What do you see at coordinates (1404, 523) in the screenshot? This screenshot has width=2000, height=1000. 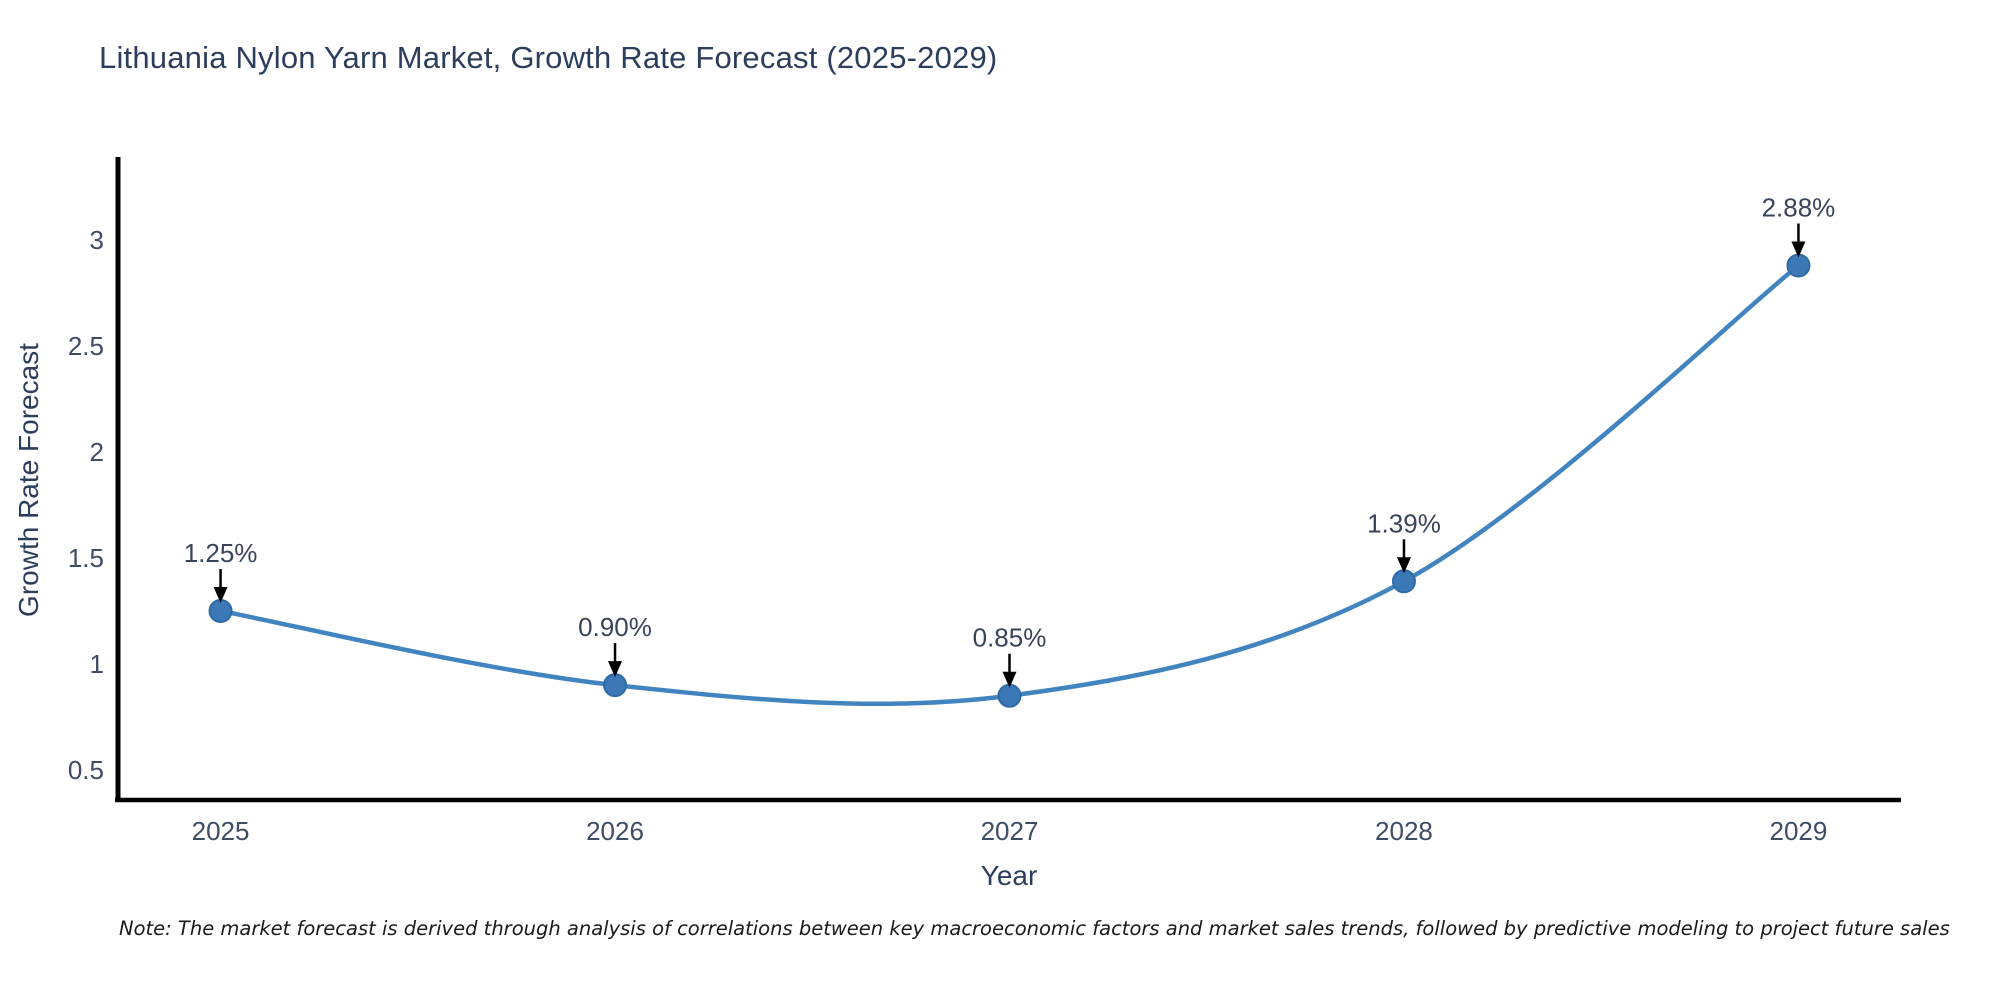 I see `point-annotation-label: 1.39%` at bounding box center [1404, 523].